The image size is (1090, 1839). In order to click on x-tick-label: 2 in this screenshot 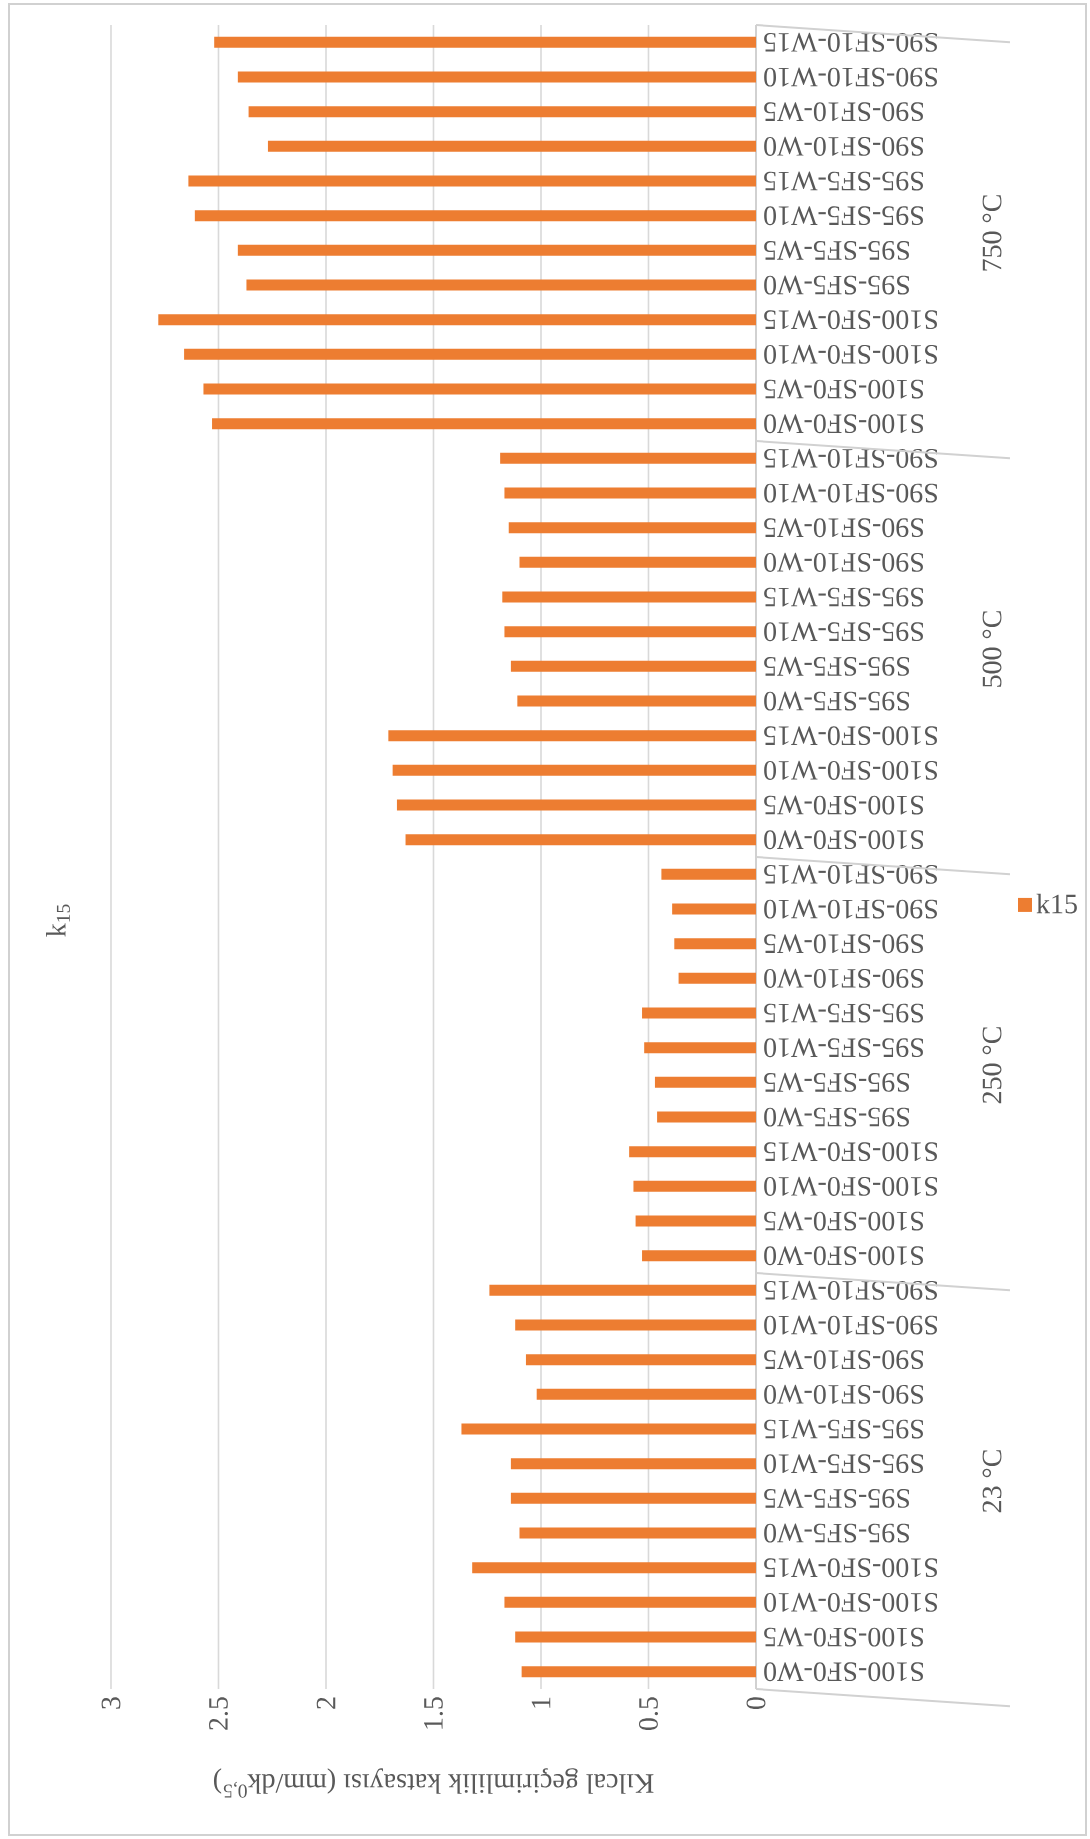, I will do `click(326, 1703)`.